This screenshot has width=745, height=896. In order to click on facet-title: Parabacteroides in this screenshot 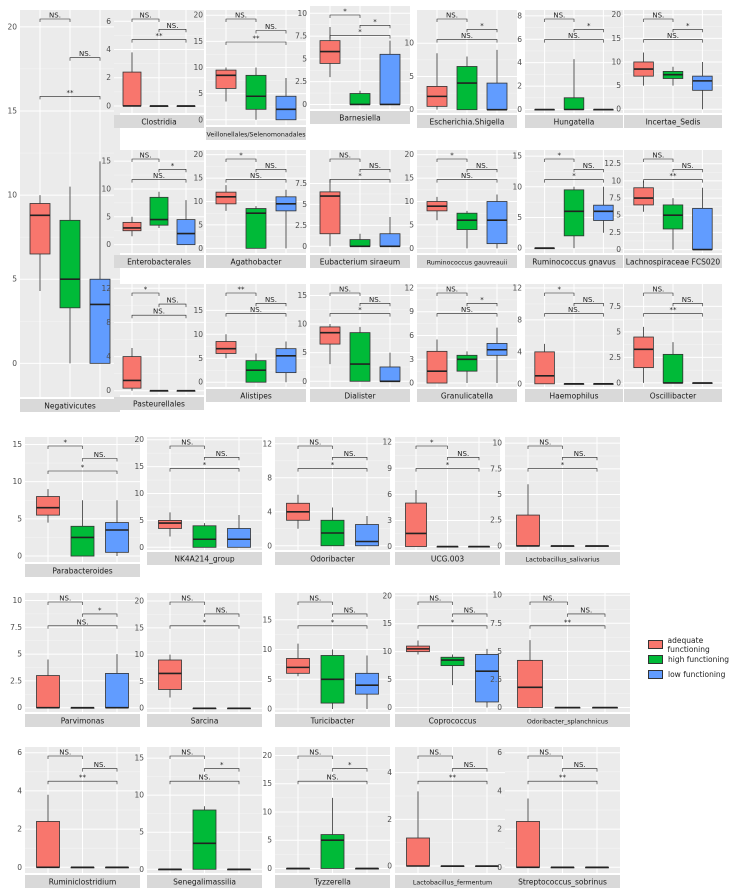, I will do `click(82, 571)`.